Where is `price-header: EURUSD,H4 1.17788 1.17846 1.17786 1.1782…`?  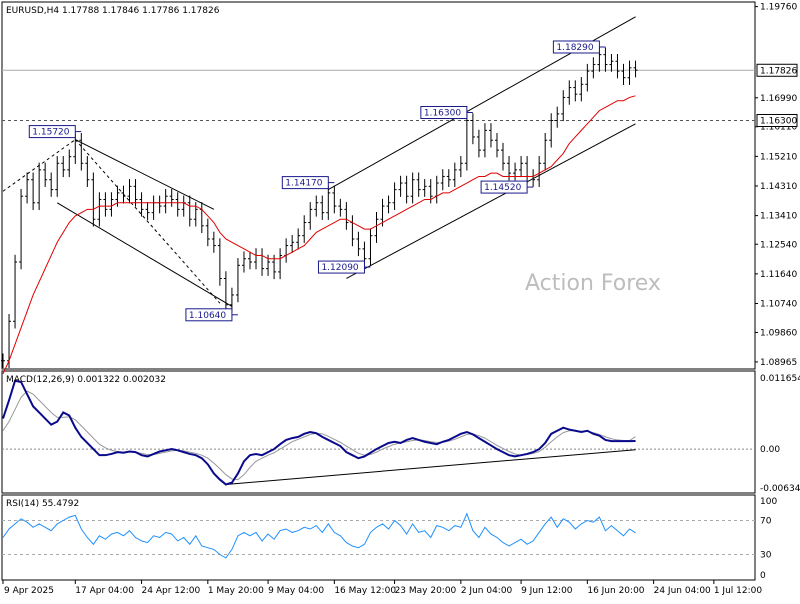
price-header: EURUSD,H4 1.17788 1.17846 1.17786 1.1782… is located at coordinates (113, 11).